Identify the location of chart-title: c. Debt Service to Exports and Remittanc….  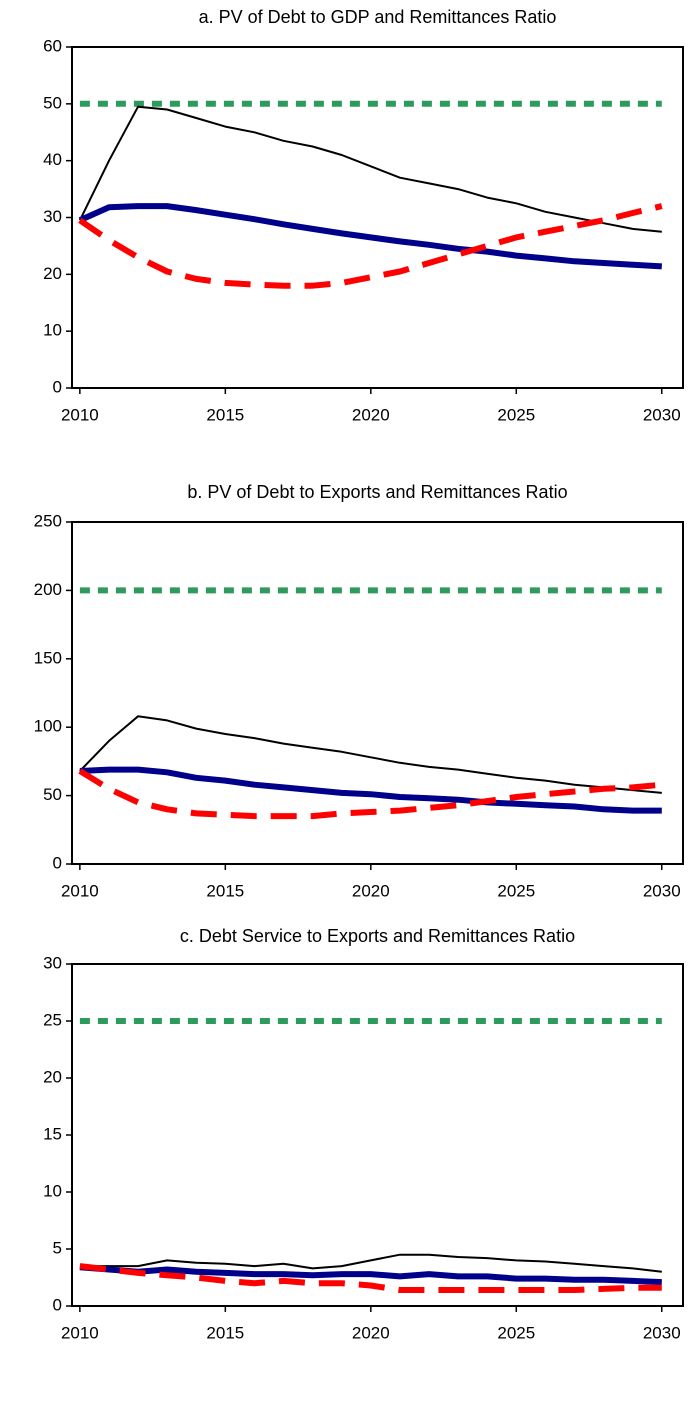
(377, 936).